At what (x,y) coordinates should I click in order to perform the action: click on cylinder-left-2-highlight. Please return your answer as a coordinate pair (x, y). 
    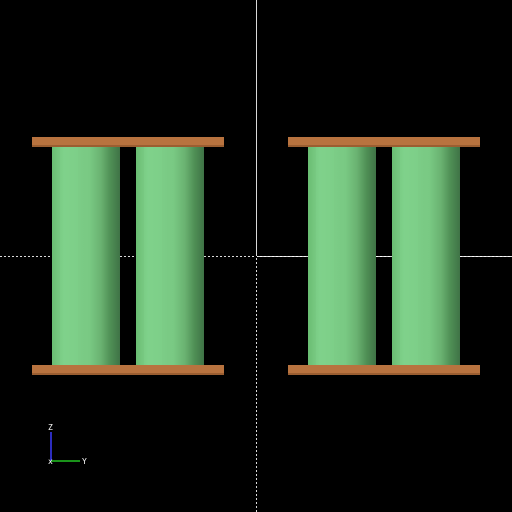
    Looking at the image, I should click on (153, 253).